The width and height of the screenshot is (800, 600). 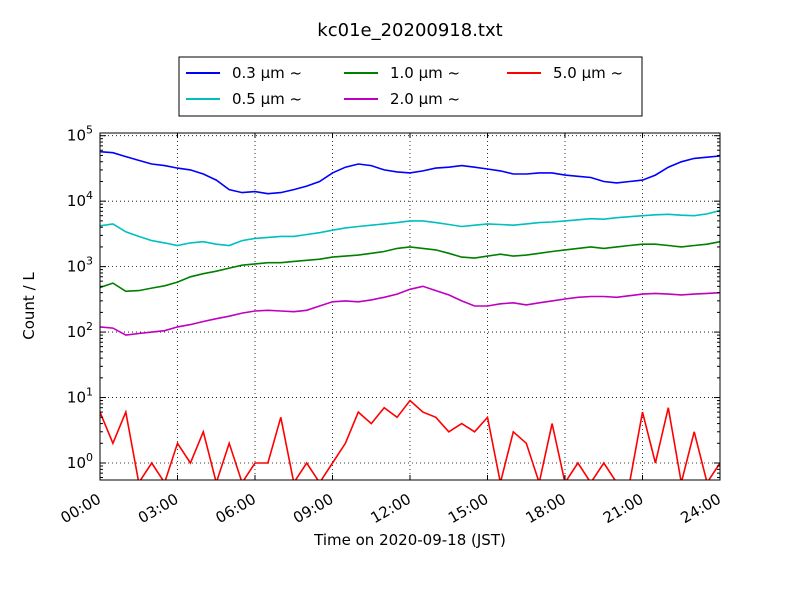 What do you see at coordinates (546, 508) in the screenshot?
I see `x-tick-label: 18:00` at bounding box center [546, 508].